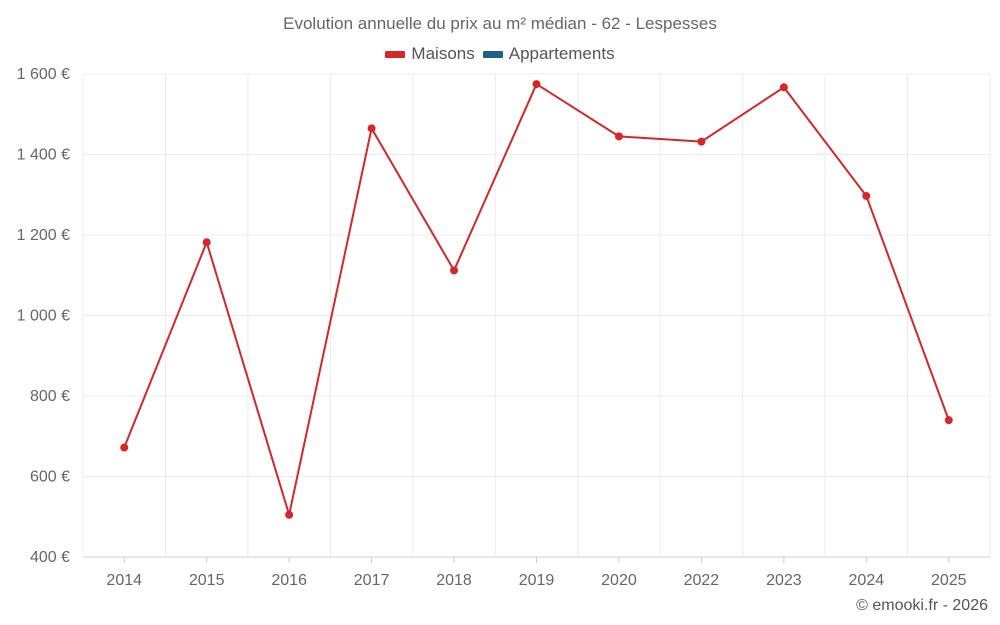 The height and width of the screenshot is (625, 1000). What do you see at coordinates (537, 580) in the screenshot?
I see `x-tick-label: 2019` at bounding box center [537, 580].